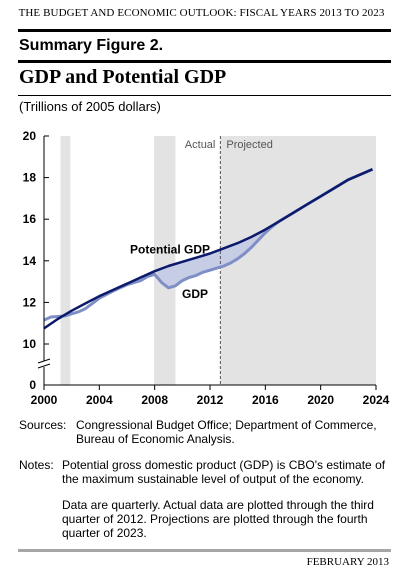 The height and width of the screenshot is (570, 403). I want to click on gdp-label: GDP, so click(195, 294).